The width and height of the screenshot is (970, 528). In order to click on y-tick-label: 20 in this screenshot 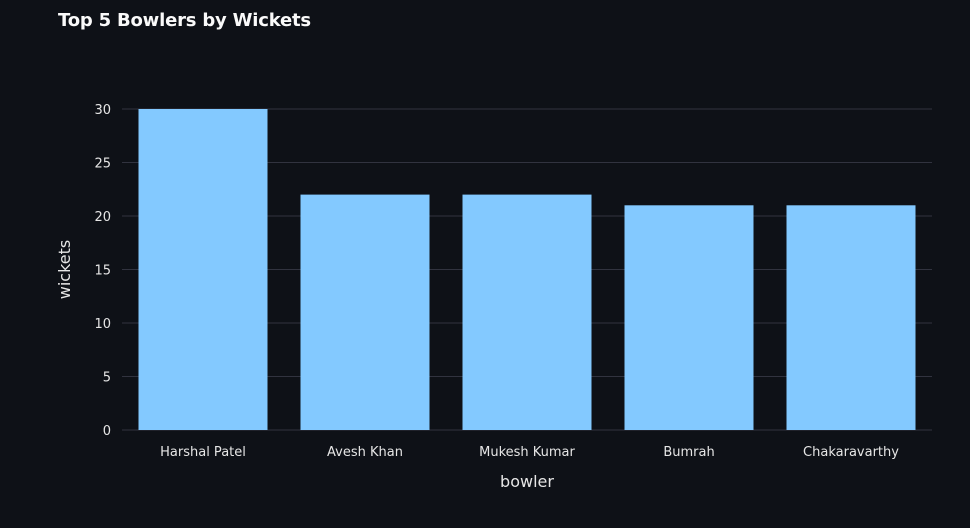, I will do `click(102, 217)`.